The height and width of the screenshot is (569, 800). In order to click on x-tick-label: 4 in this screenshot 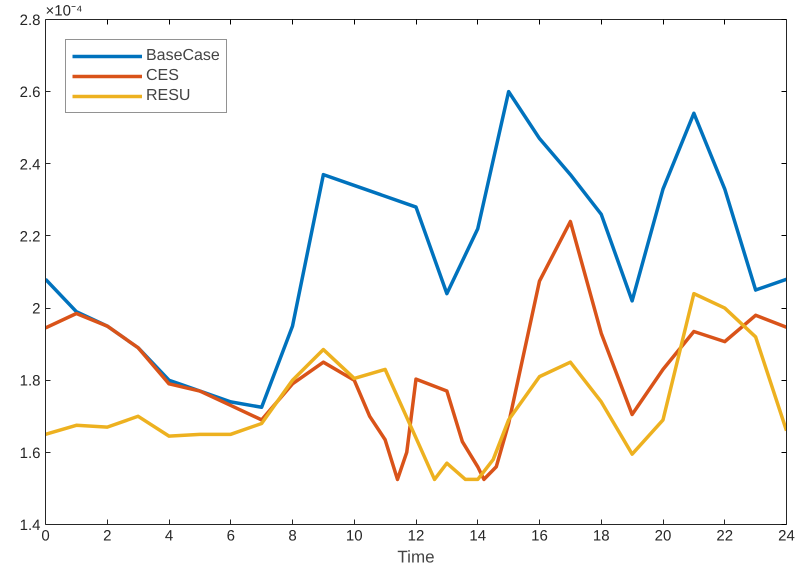, I will do `click(169, 536)`.